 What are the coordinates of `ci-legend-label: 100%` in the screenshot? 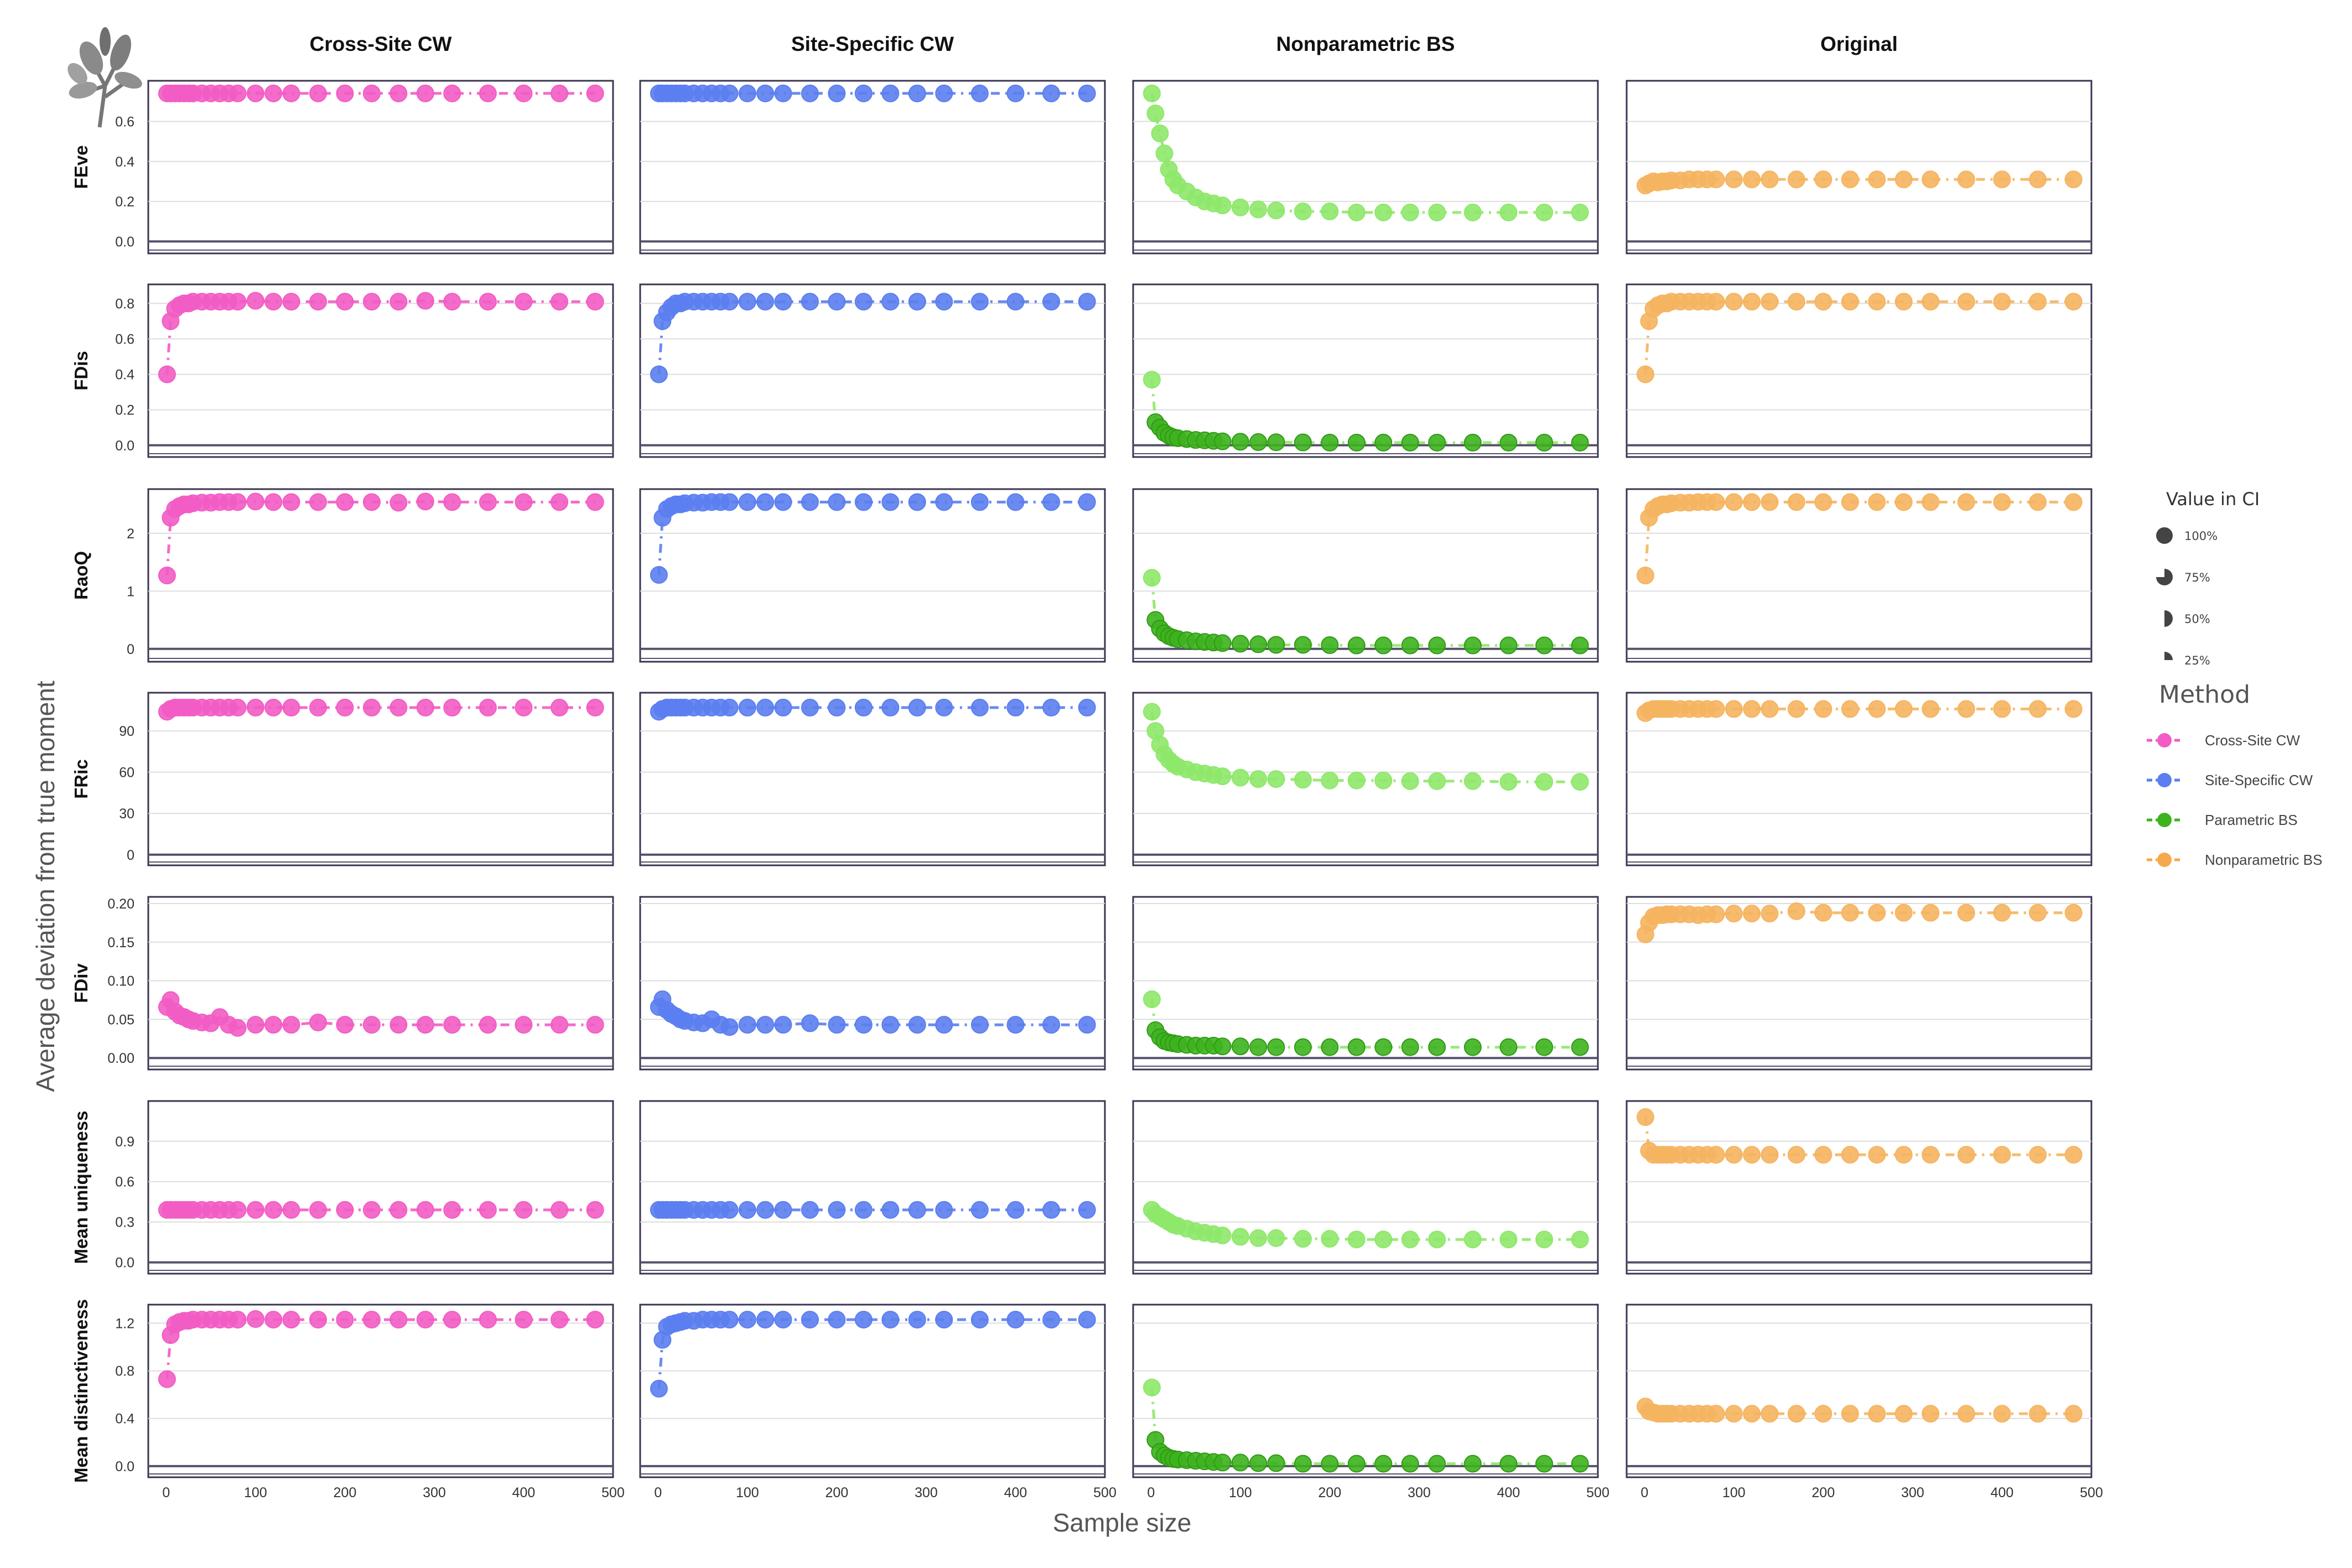 It's located at (2201, 536).